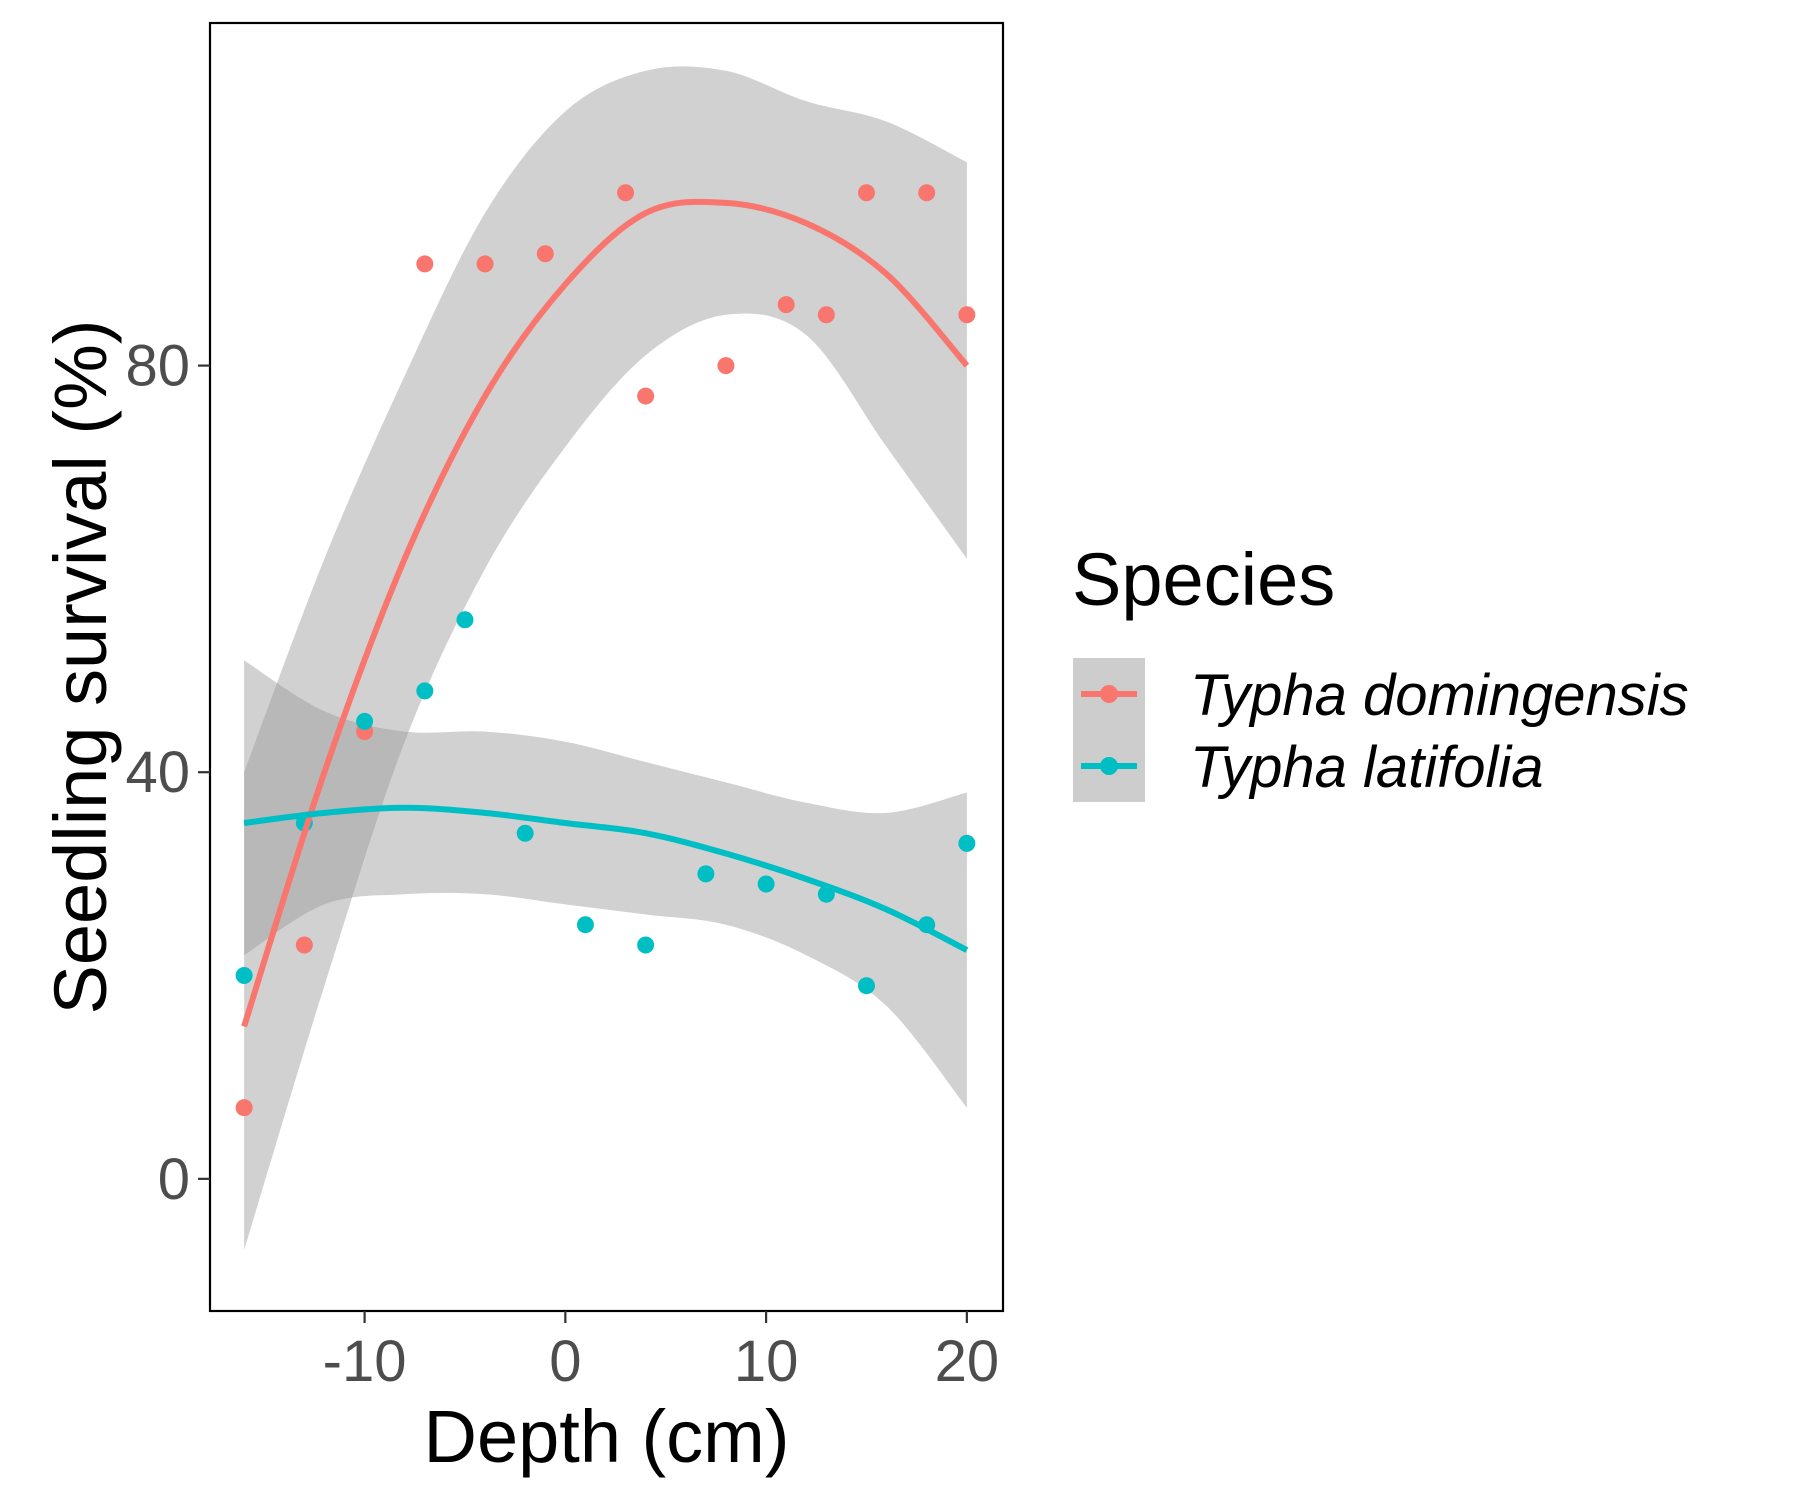 The image size is (1800, 1505). Describe the element at coordinates (766, 1361) in the screenshot. I see `x-tick-label: 10` at that location.